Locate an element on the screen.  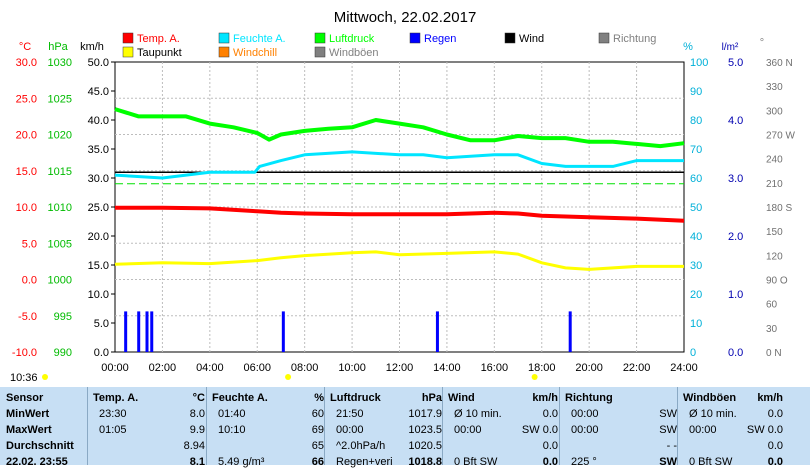
row-sub: 01:40 is located at coordinates (232, 414).